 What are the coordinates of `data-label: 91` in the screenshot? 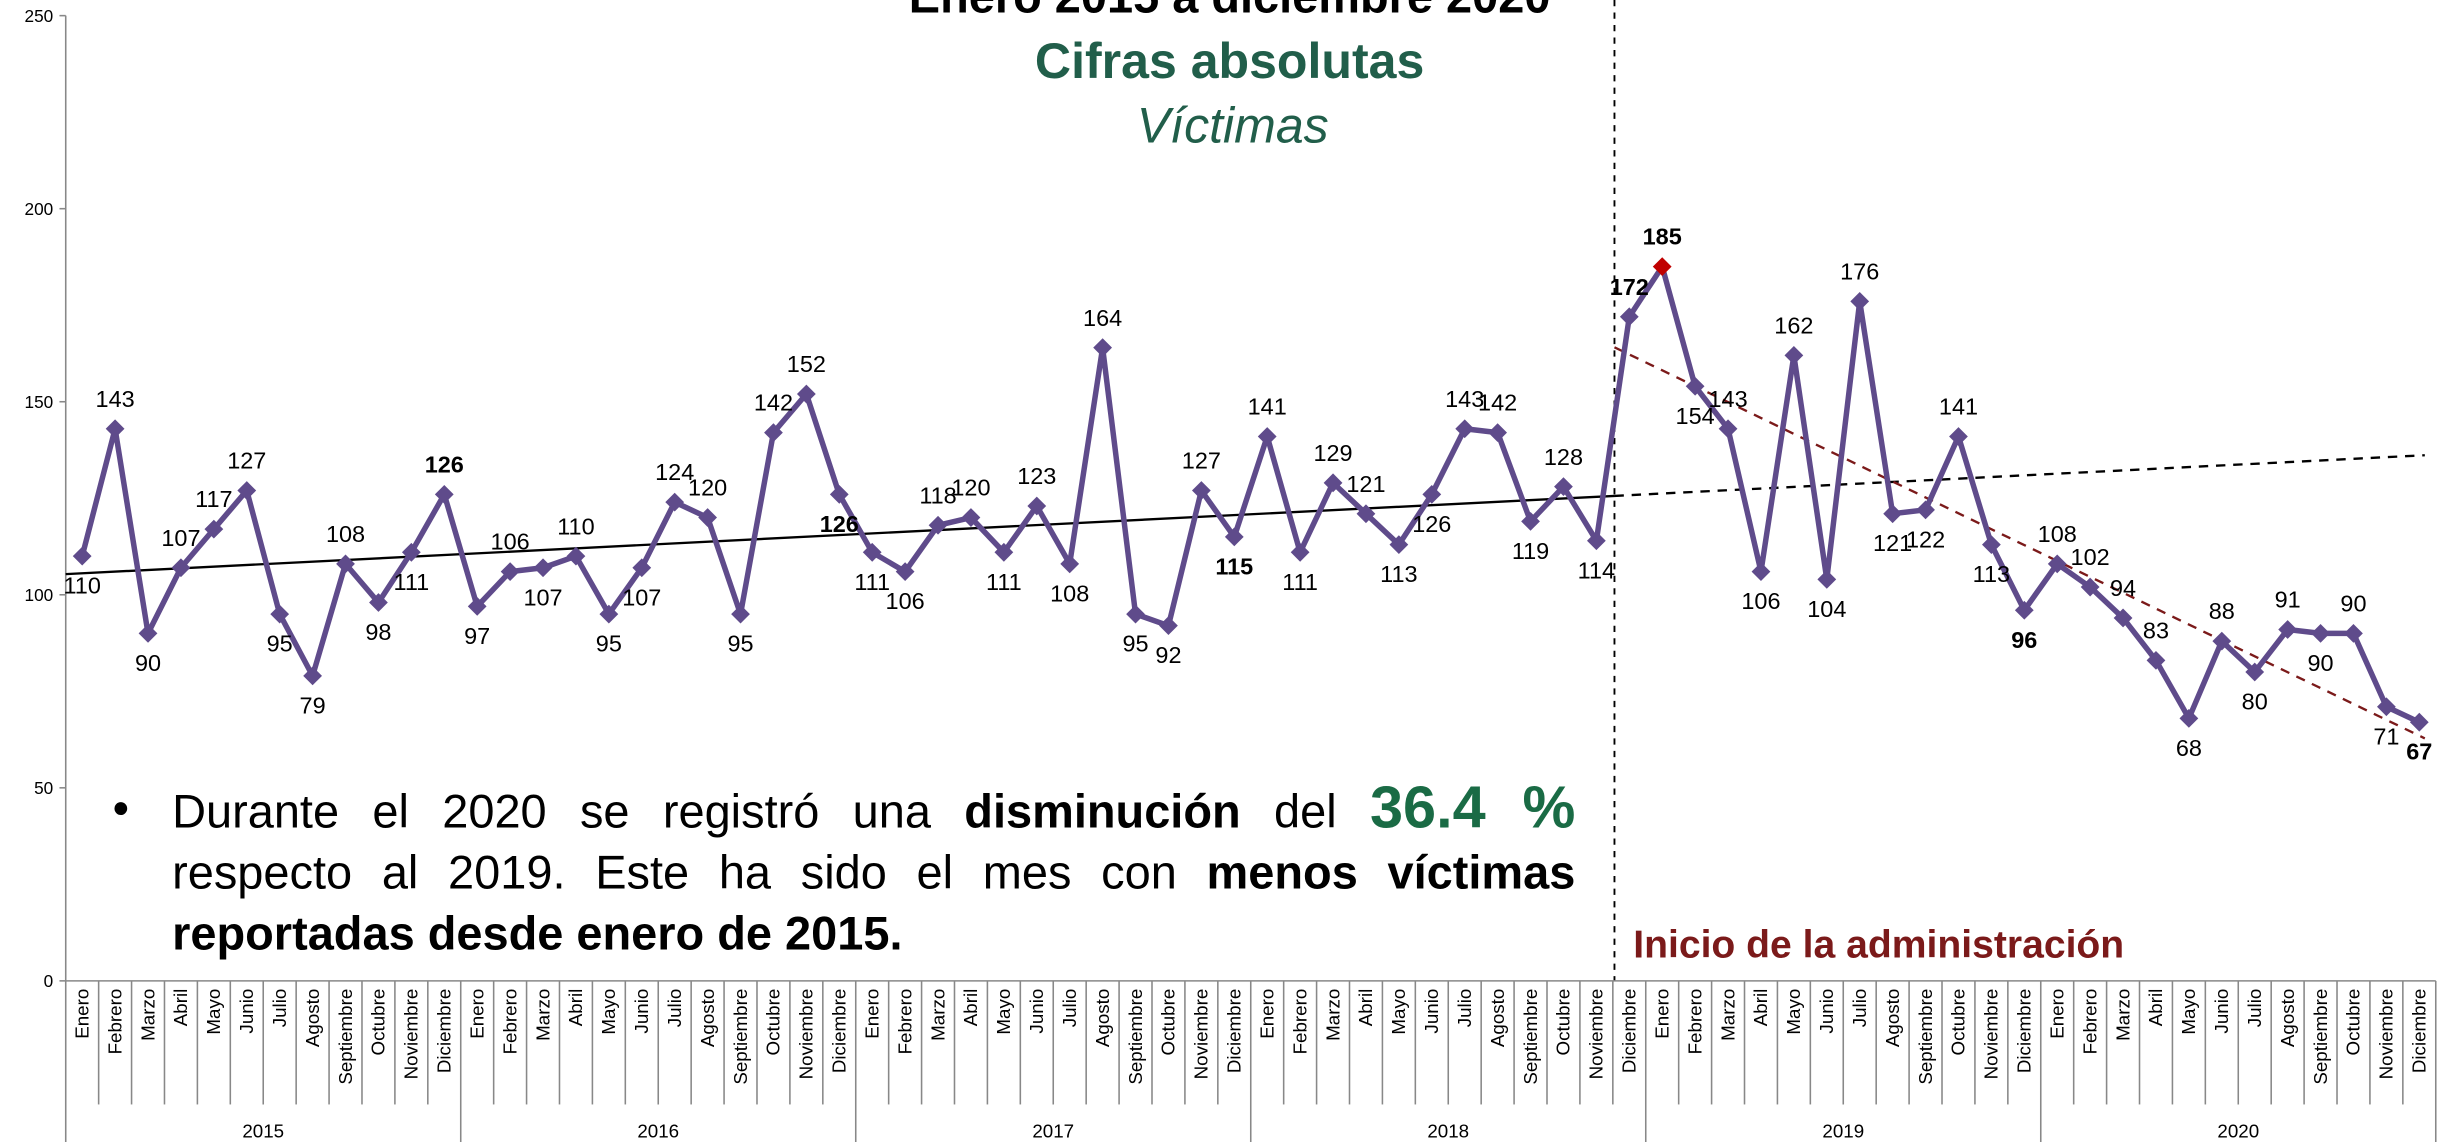 It's located at (2288, 600).